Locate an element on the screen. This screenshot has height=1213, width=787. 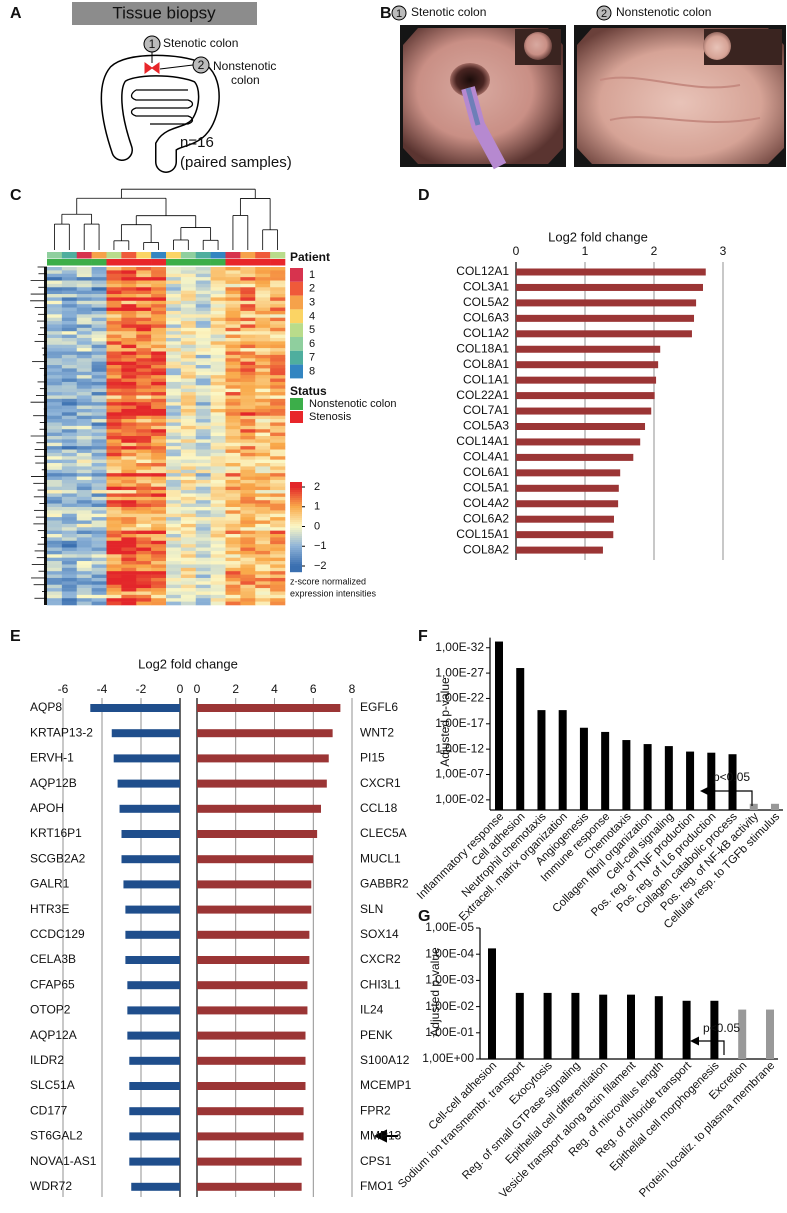
category-label: AQP8 is located at coordinates (46, 707).